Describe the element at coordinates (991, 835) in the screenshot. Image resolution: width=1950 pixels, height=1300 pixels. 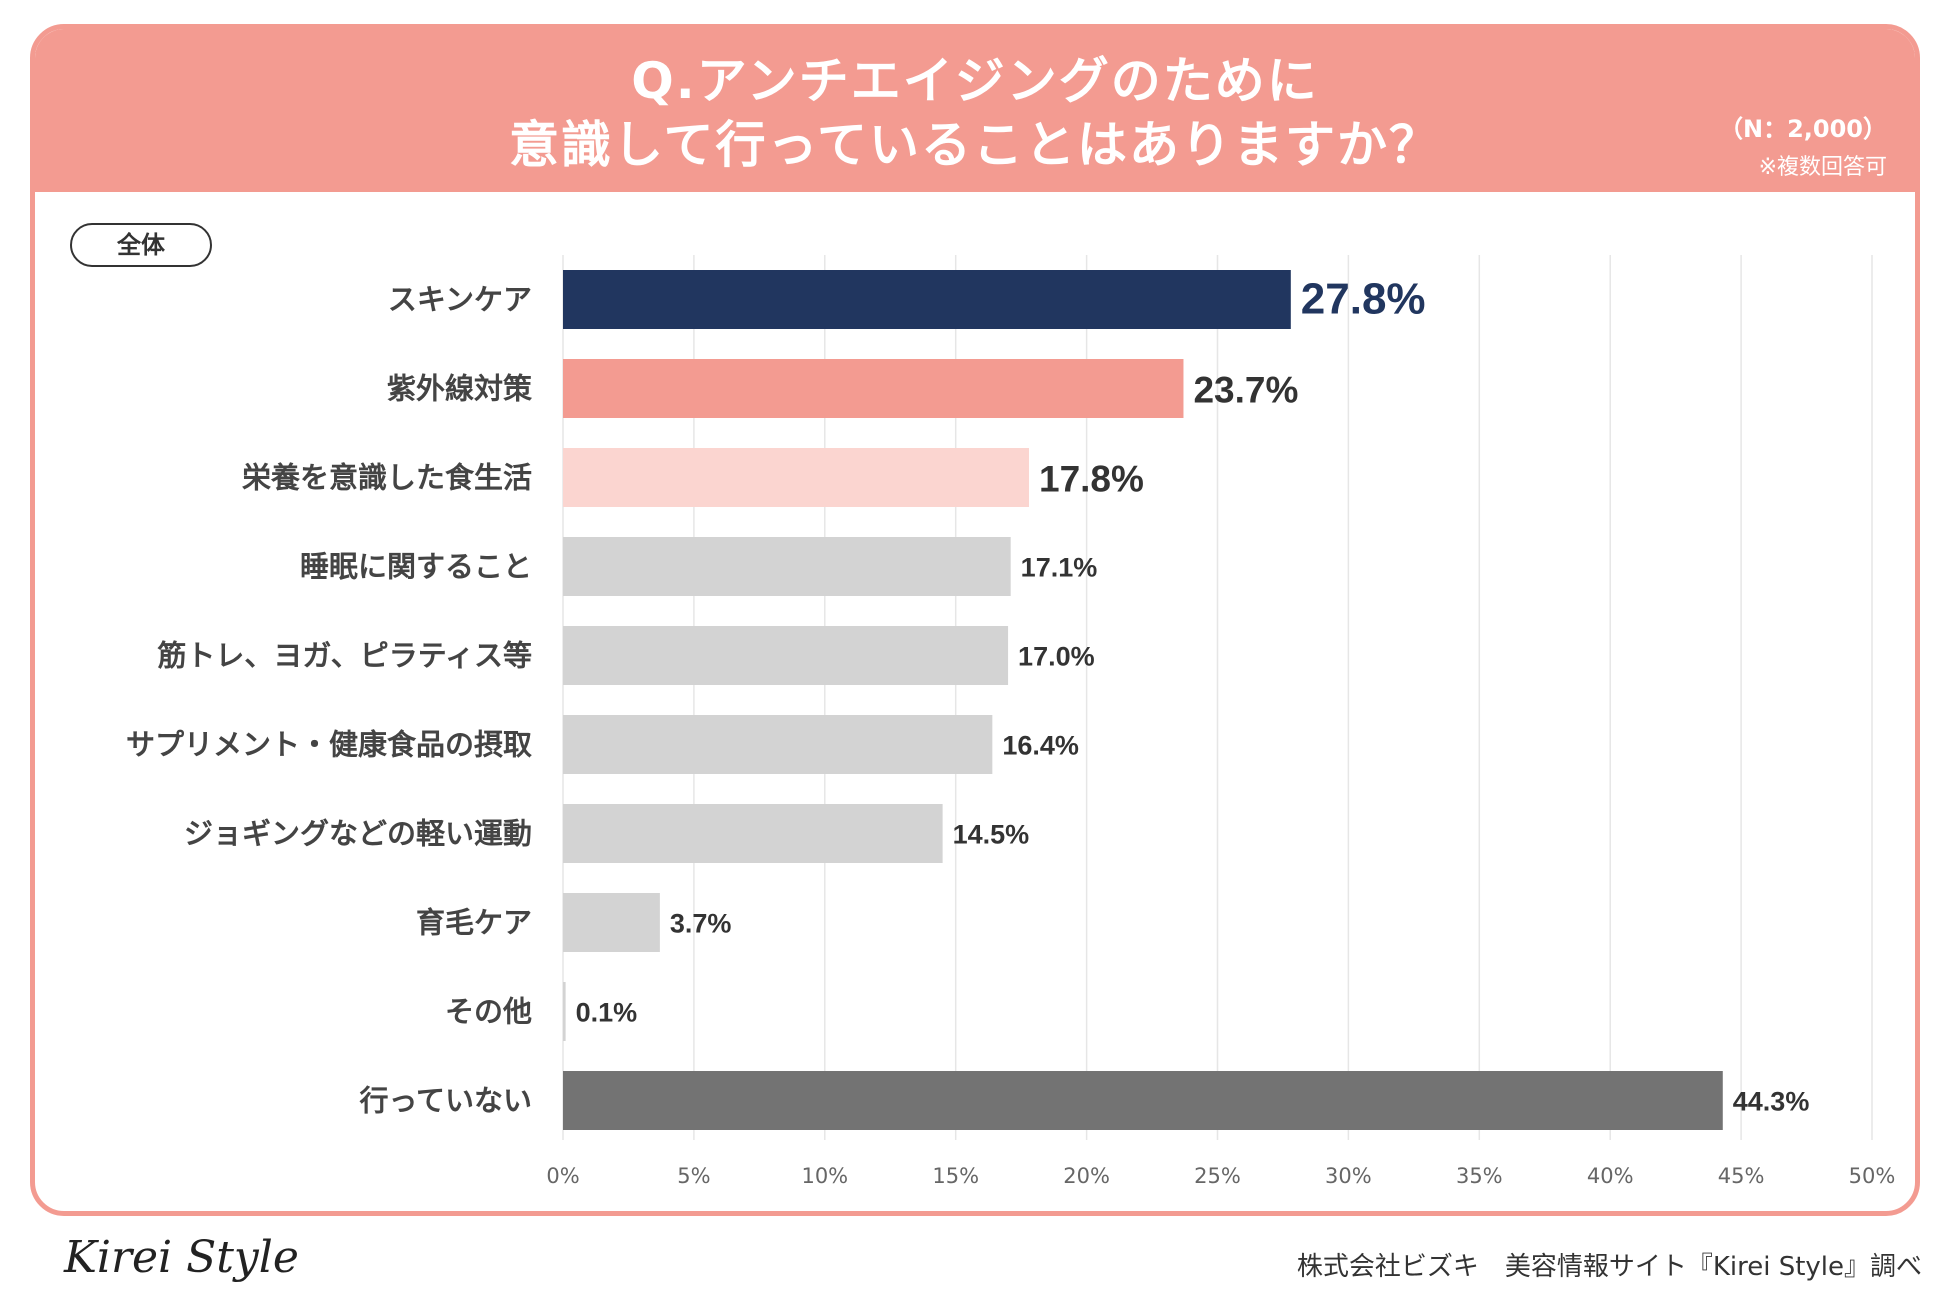
I see `value-label: 14.5%` at that location.